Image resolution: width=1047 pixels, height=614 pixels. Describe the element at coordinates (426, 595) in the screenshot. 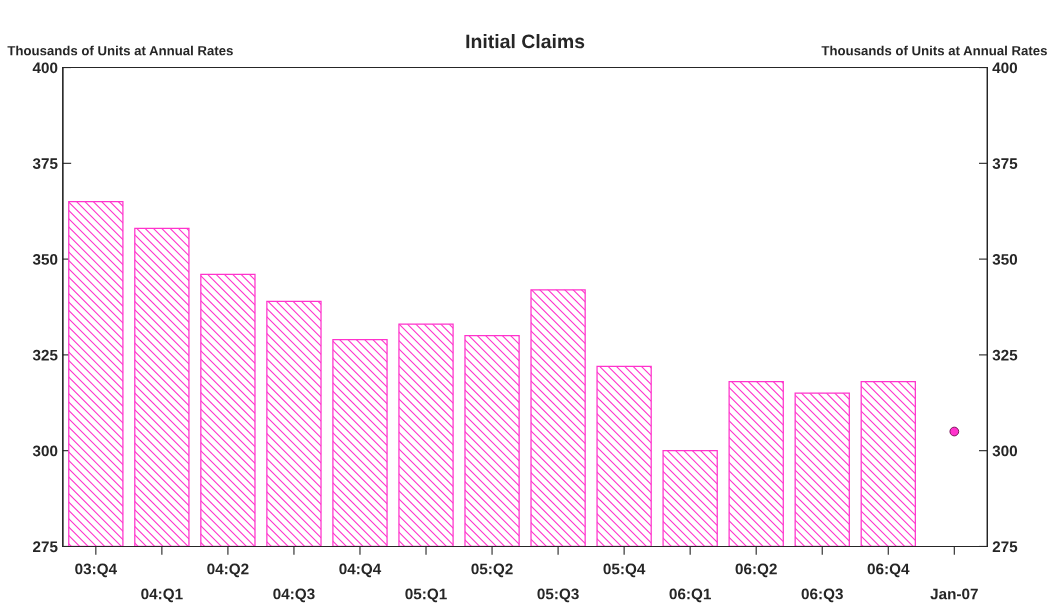

I see `x-tick-label: 05:Q1` at that location.